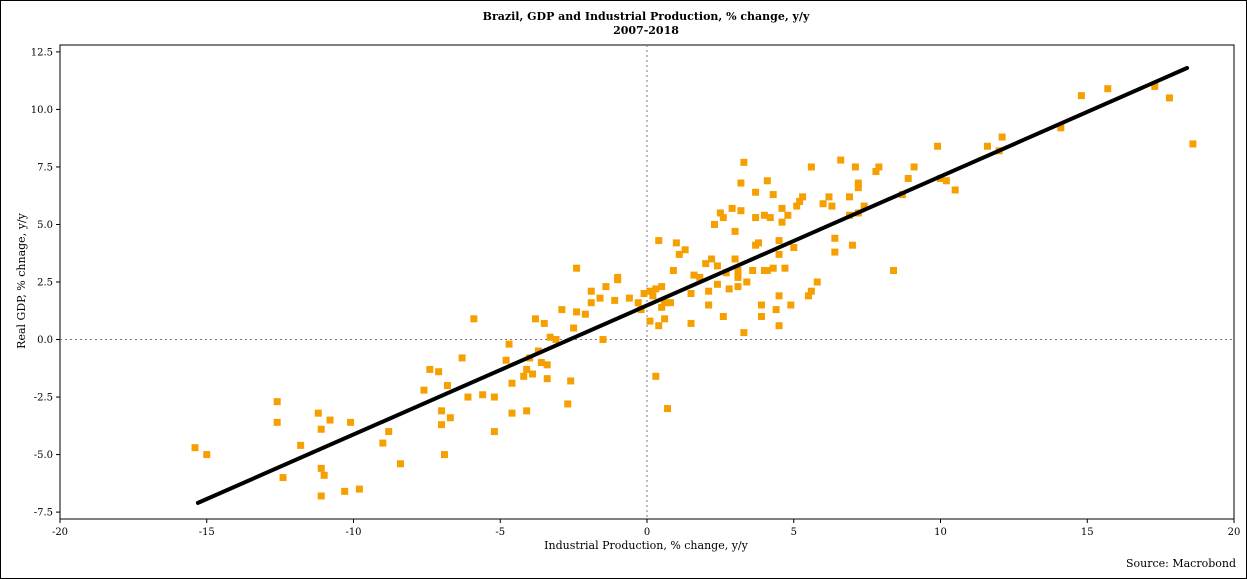  I want to click on y-tick-label: 10.0, so click(42, 110).